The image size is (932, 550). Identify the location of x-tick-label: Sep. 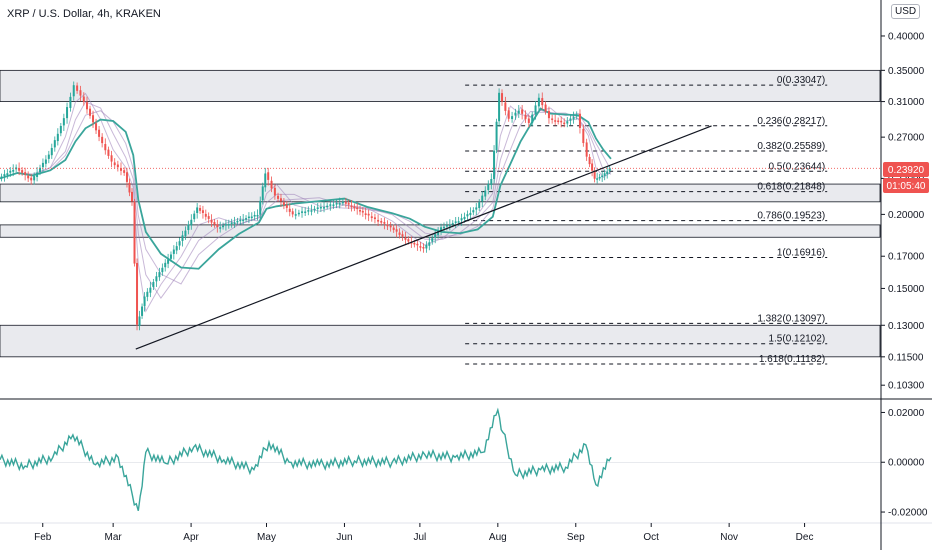
(576, 537).